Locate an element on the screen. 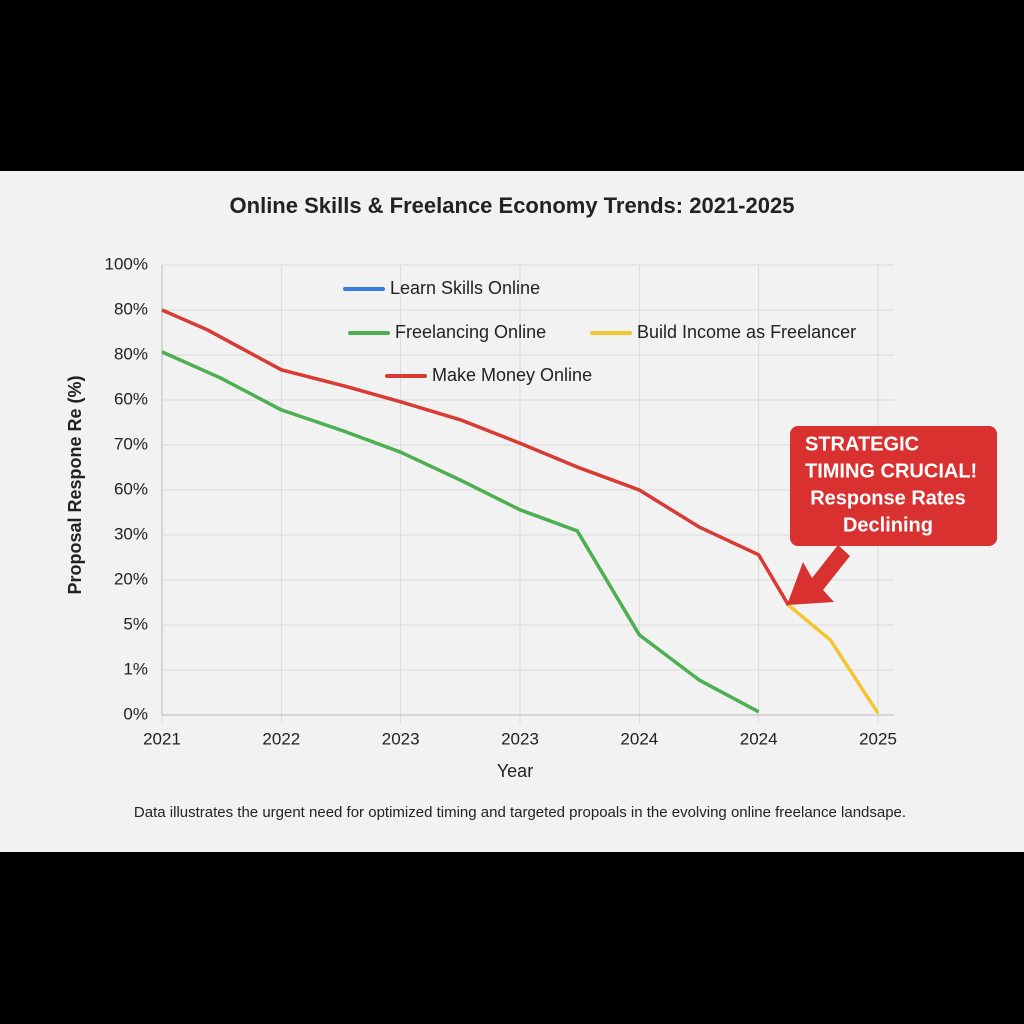 This screenshot has width=1024, height=1024. legend-label: Freelancing Online is located at coordinates (470, 332).